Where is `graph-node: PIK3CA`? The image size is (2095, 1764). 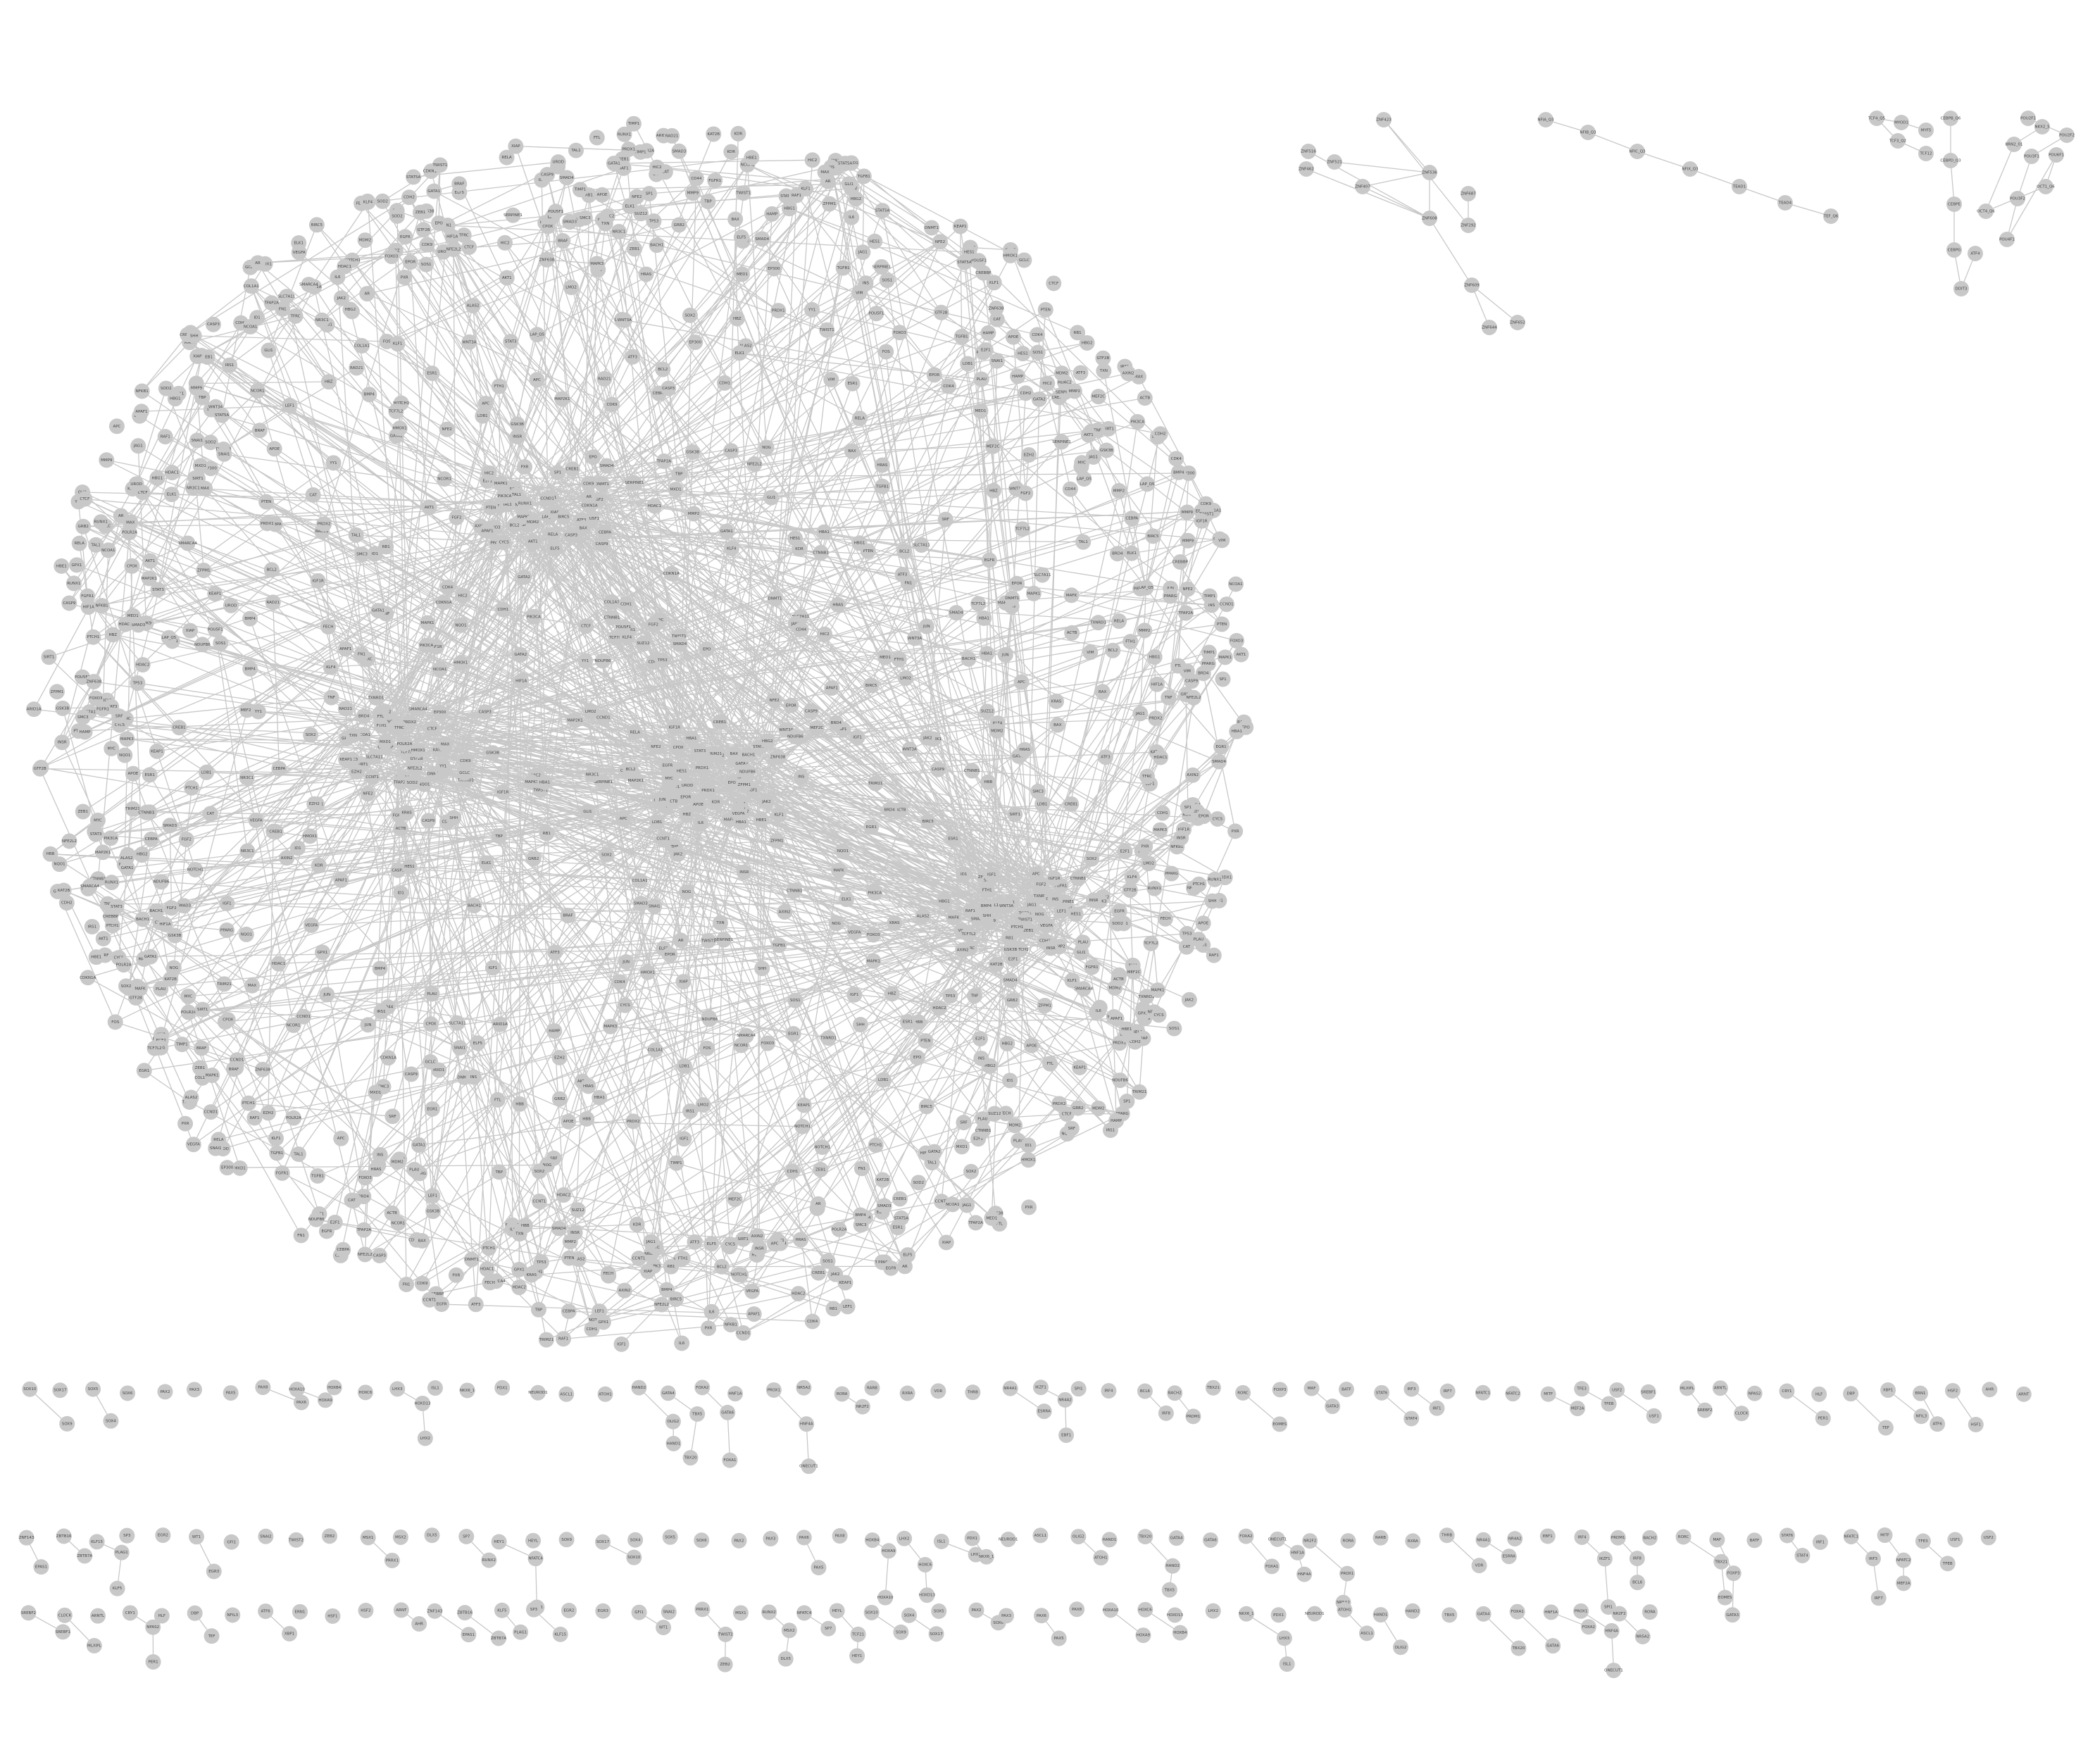
graph-node: PIK3CA is located at coordinates (875, 893).